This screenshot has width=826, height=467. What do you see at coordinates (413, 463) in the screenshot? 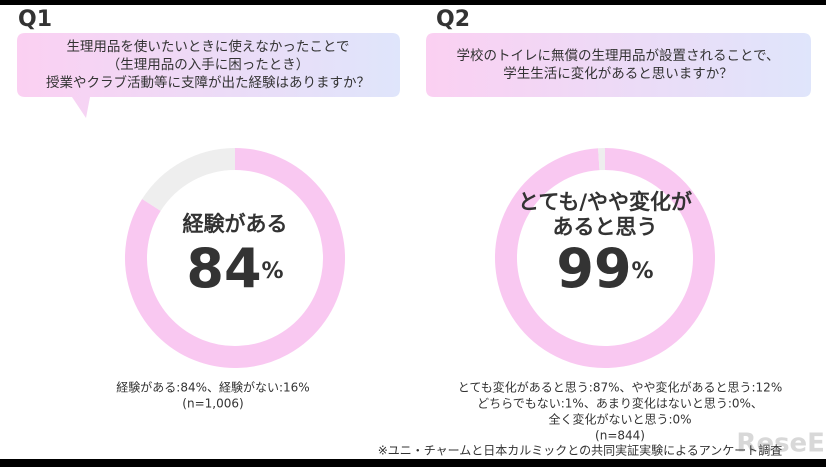
I see `bottom-bar` at bounding box center [413, 463].